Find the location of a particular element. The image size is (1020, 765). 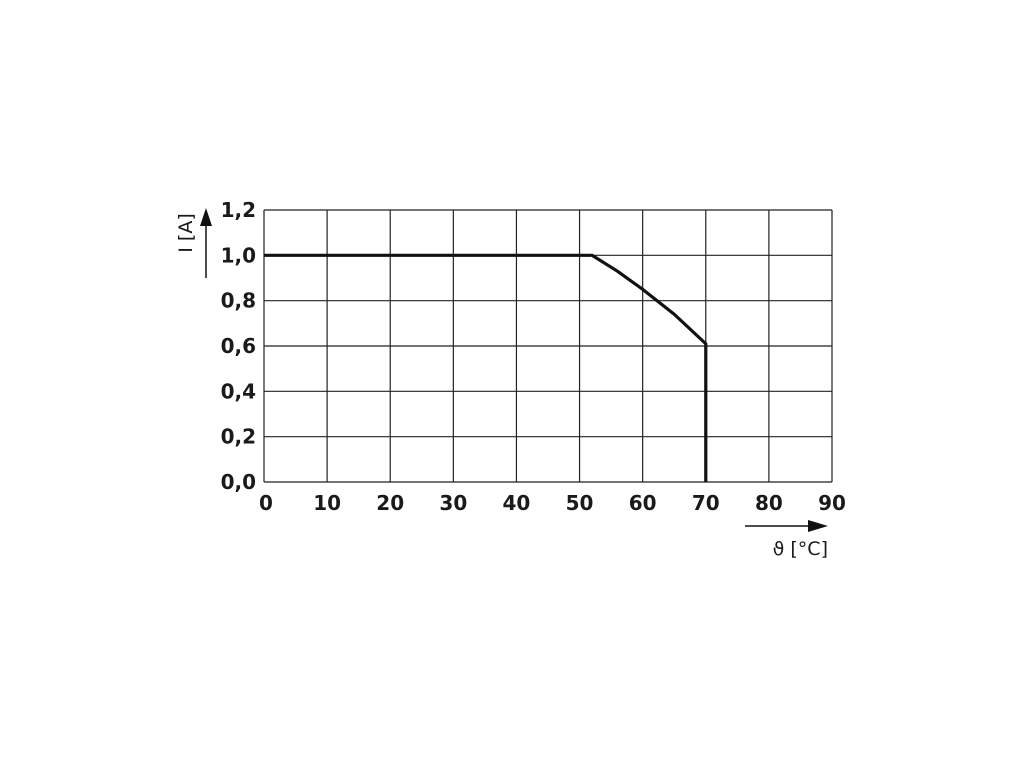

x-tick-label: 30 is located at coordinates (453, 503).